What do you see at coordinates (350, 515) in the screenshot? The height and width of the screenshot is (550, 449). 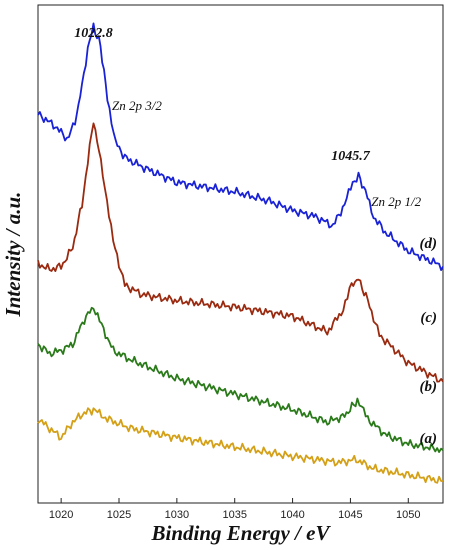 I see `x-tick-label: 1045` at bounding box center [350, 515].